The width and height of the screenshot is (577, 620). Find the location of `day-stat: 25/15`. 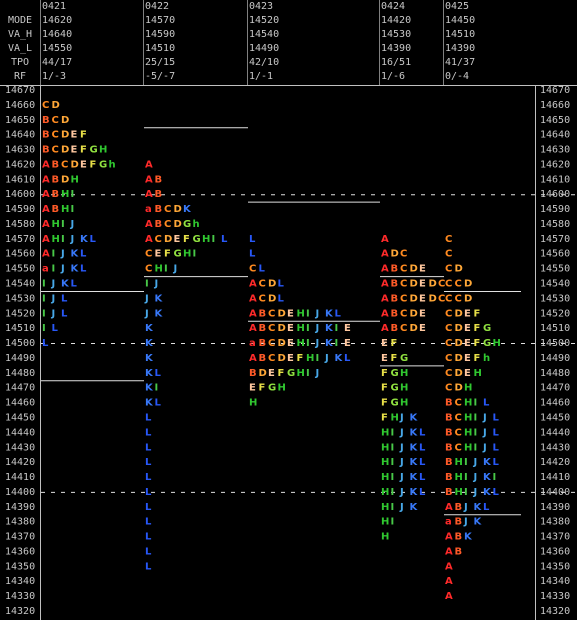

day-stat: 25/15 is located at coordinates (160, 62).